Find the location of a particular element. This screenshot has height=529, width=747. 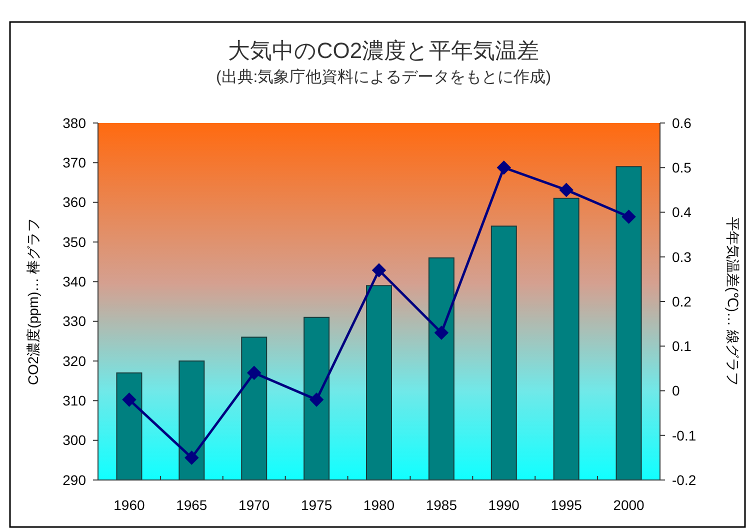

y2-tick-label: 0.3 is located at coordinates (682, 256).